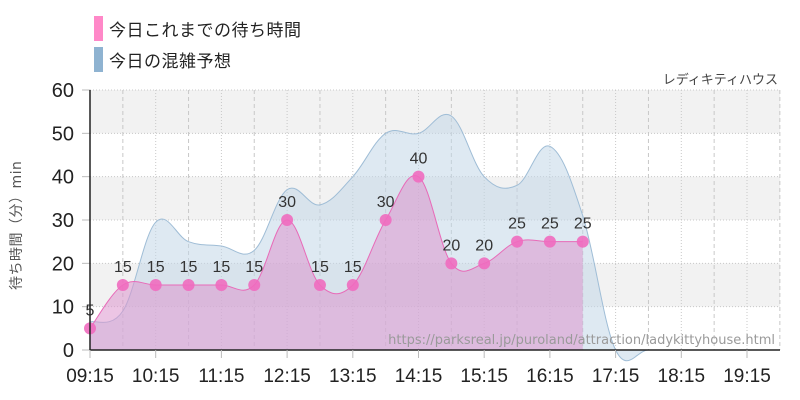 Image resolution: width=800 pixels, height=400 pixels. Describe the element at coordinates (353, 376) in the screenshot. I see `x-tick-label: 13:15` at that location.